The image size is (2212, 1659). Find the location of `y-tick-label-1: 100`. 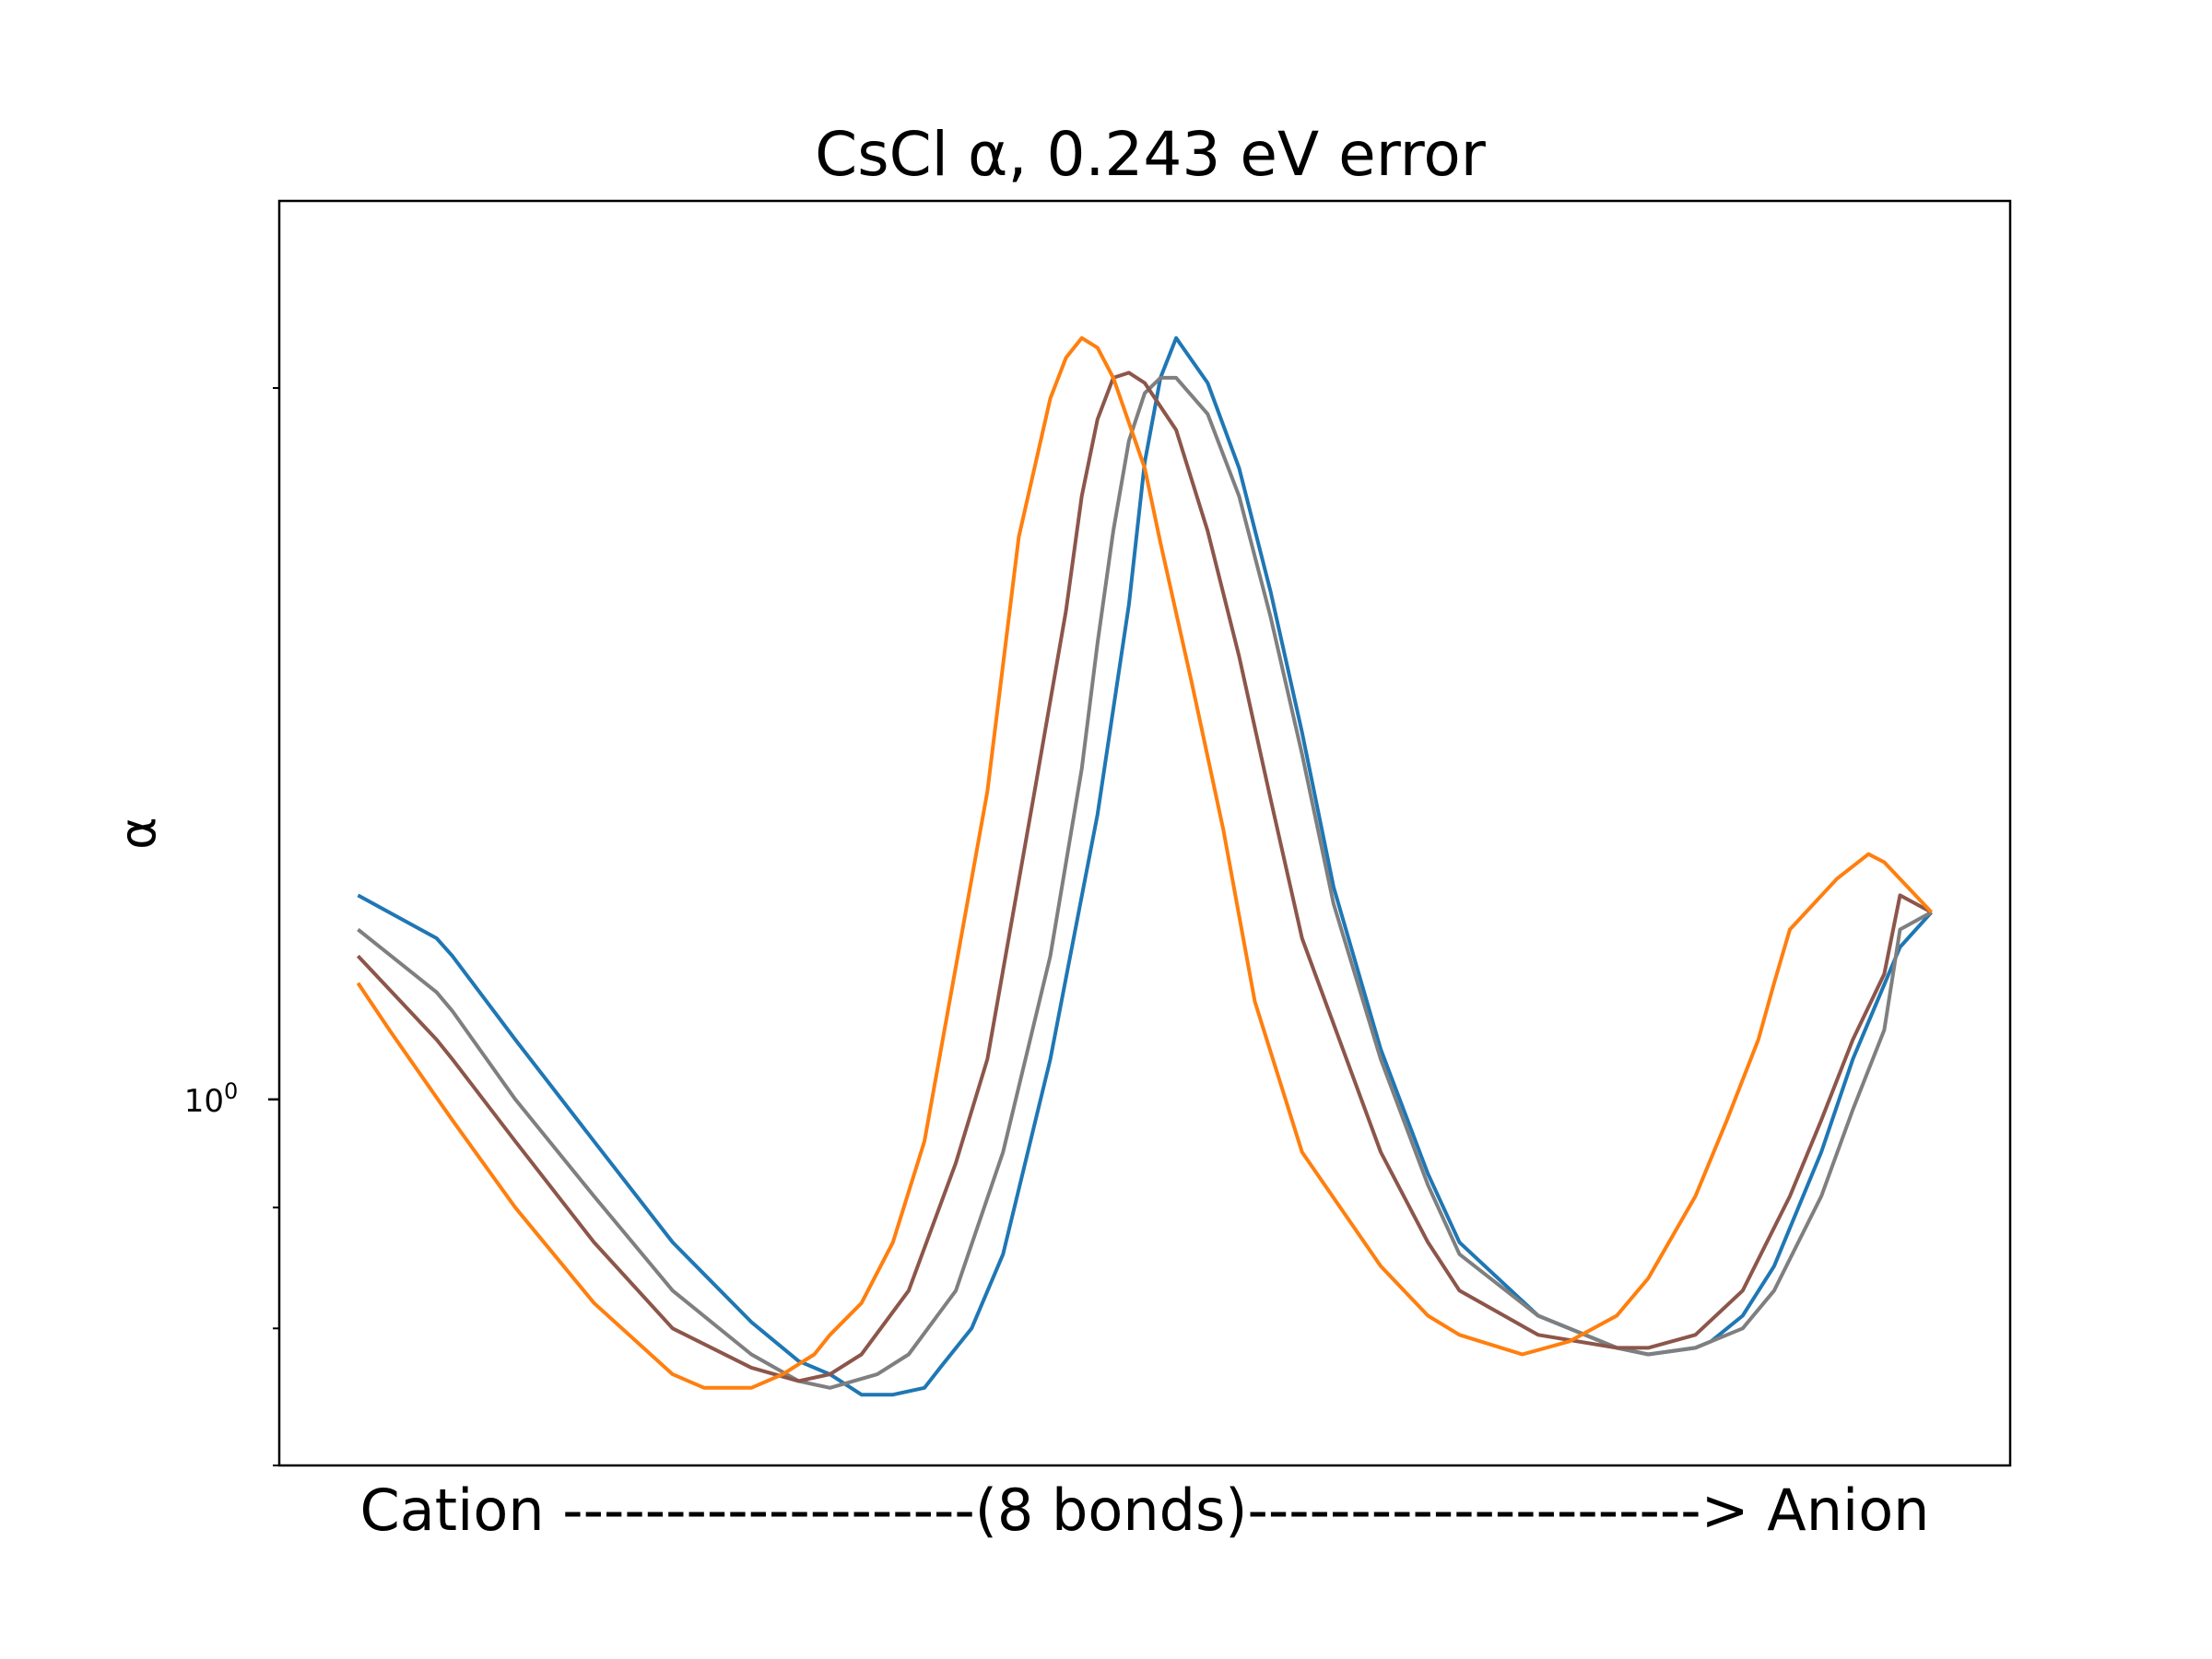

y-tick-label-1: 100 is located at coordinates (211, 1099).